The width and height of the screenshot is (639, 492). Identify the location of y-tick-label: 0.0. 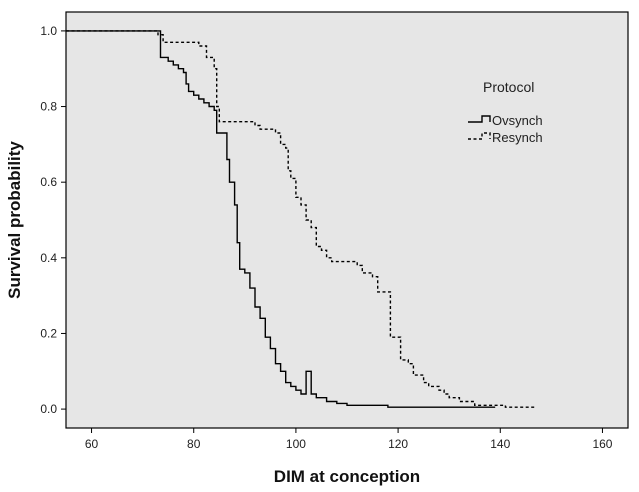
(48, 409).